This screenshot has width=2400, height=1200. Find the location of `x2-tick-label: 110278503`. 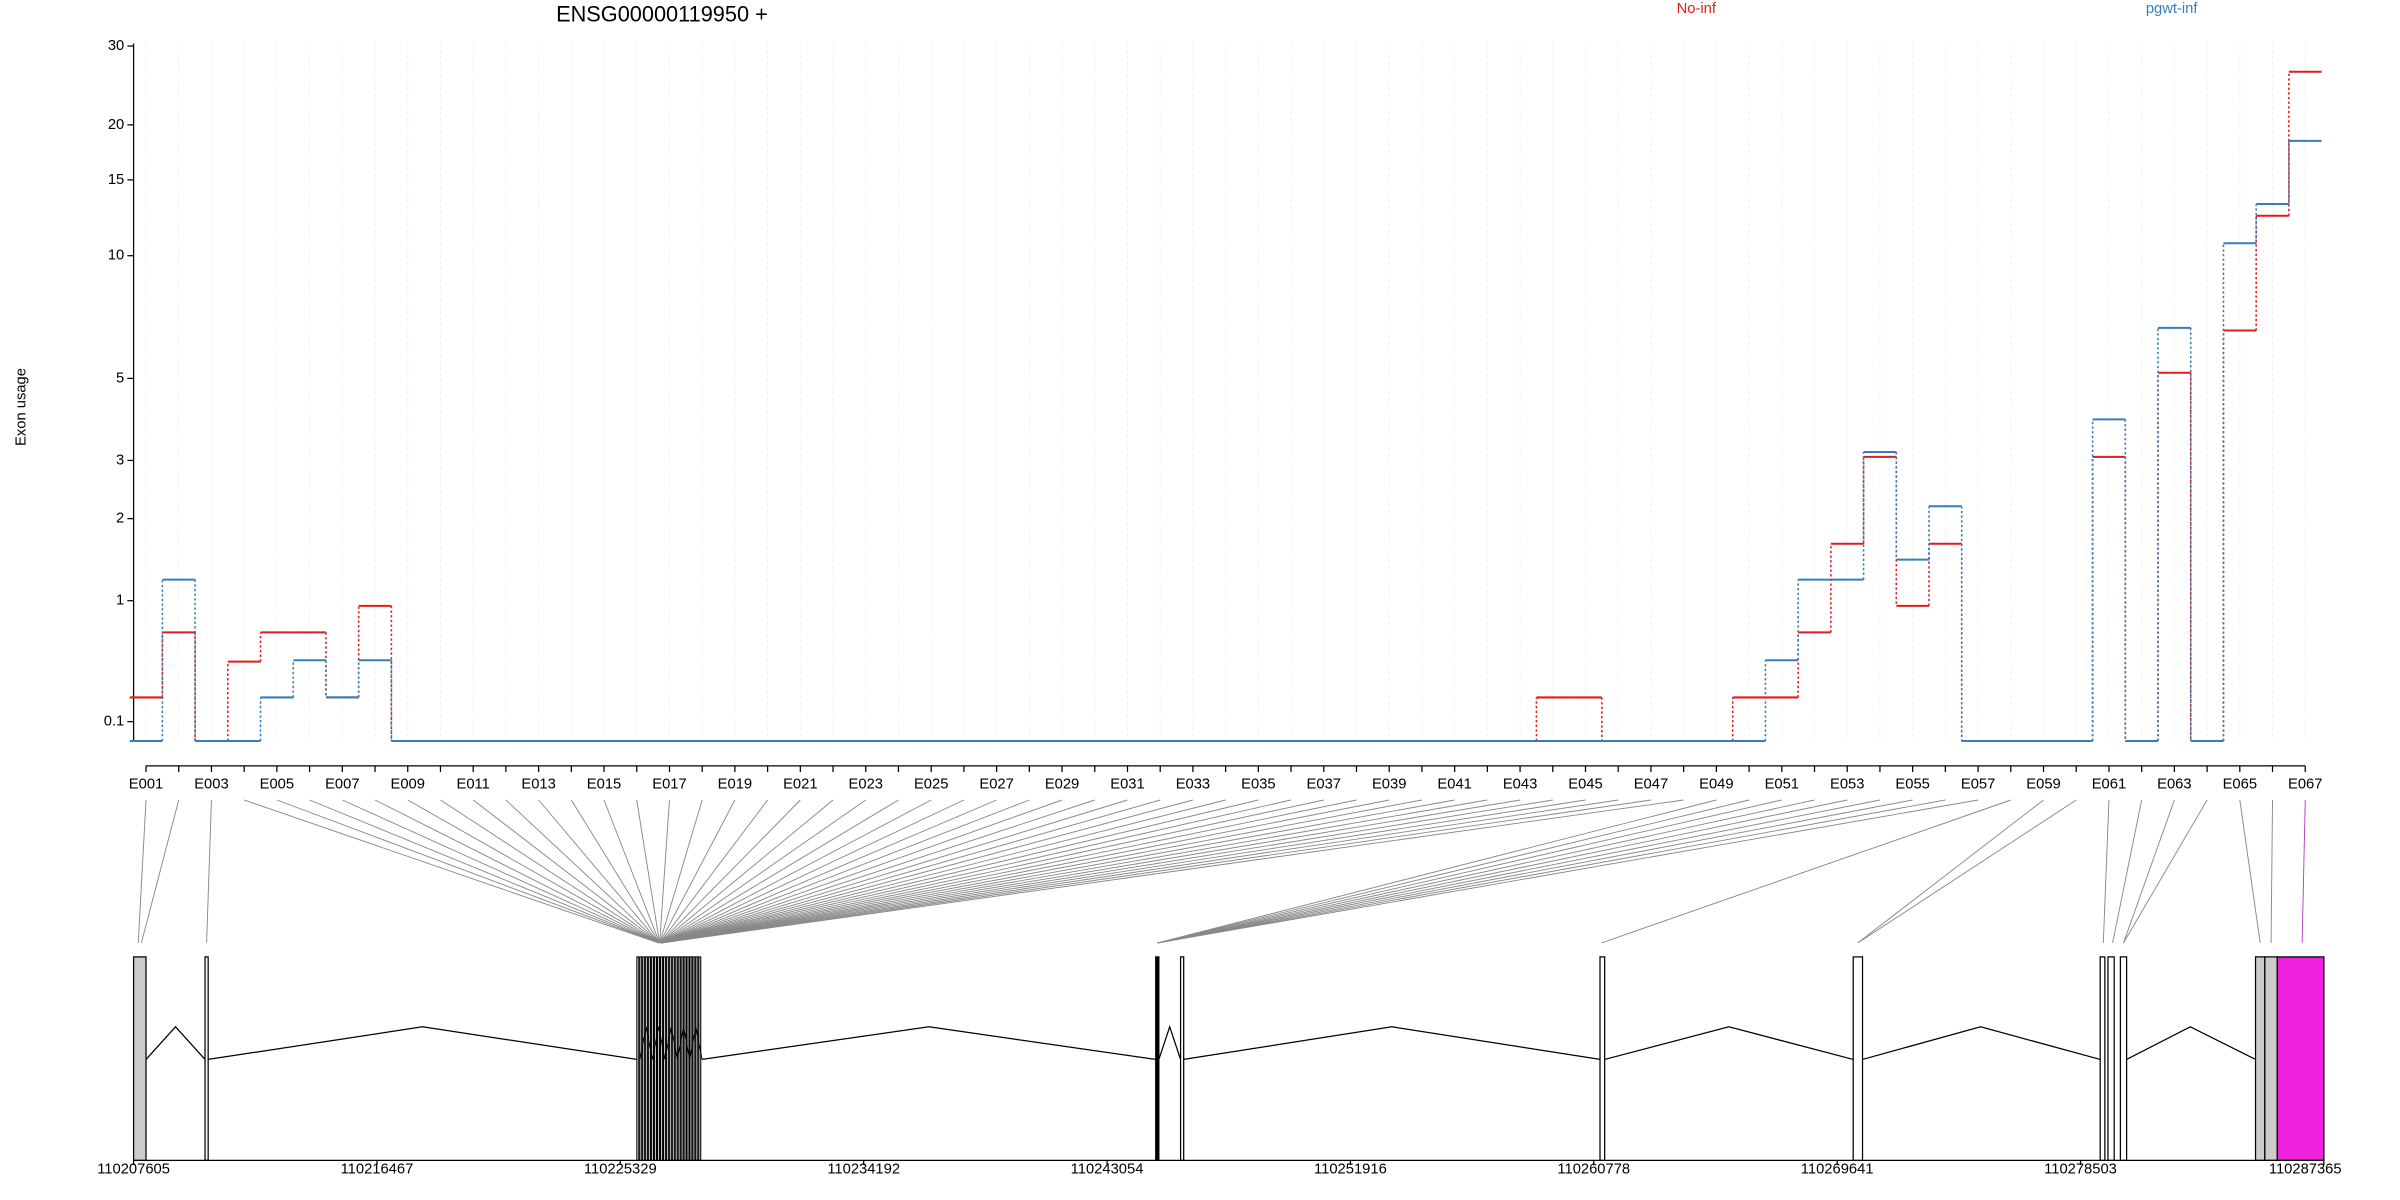

x2-tick-label: 110278503 is located at coordinates (2080, 1170).